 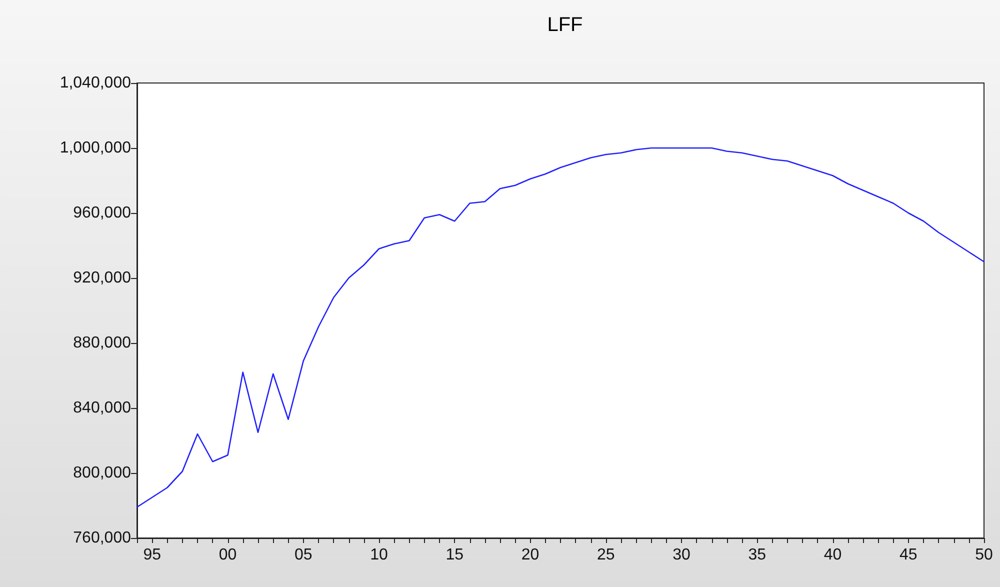 What do you see at coordinates (681, 555) in the screenshot?
I see `x-tick-label: 30` at bounding box center [681, 555].